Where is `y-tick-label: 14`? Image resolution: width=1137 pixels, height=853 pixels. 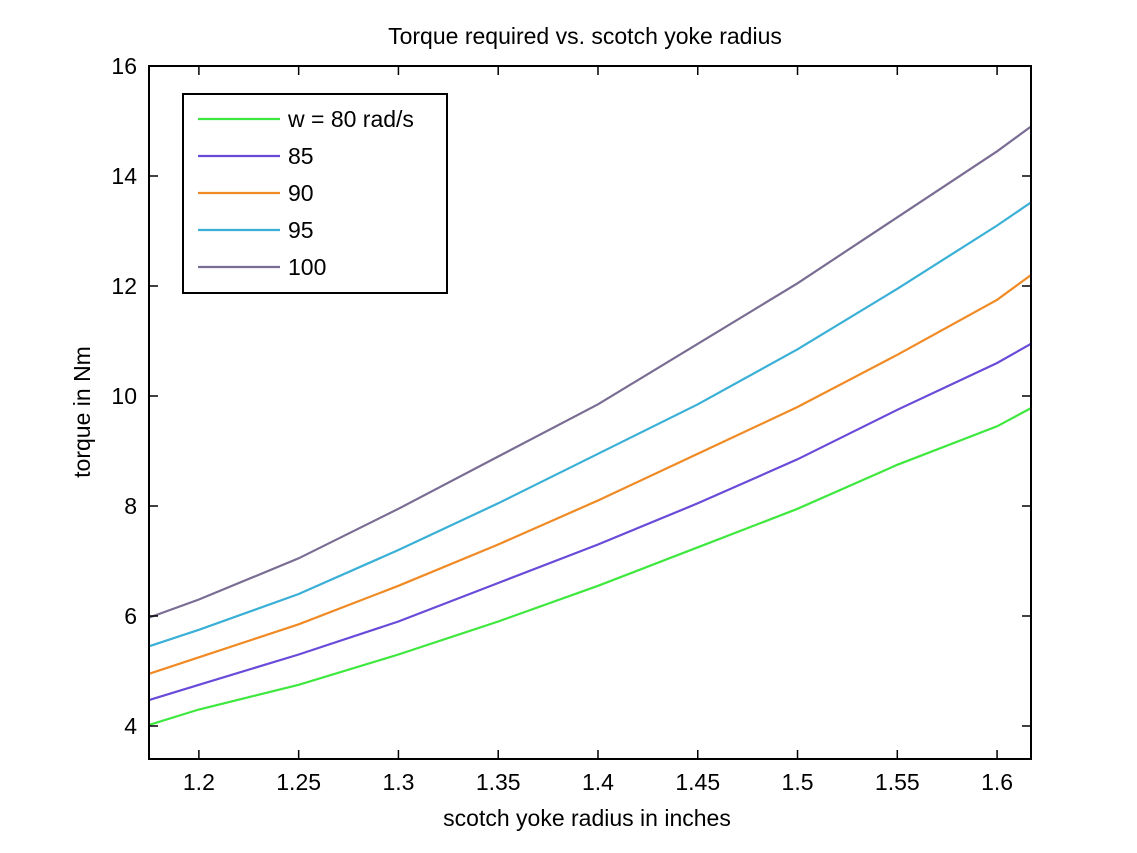 y-tick-label: 14 is located at coordinates (124, 176).